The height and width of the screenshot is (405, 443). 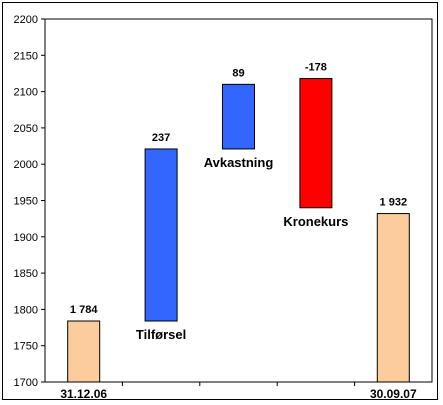 I want to click on bar-annotation: Avkastning, so click(x=239, y=162).